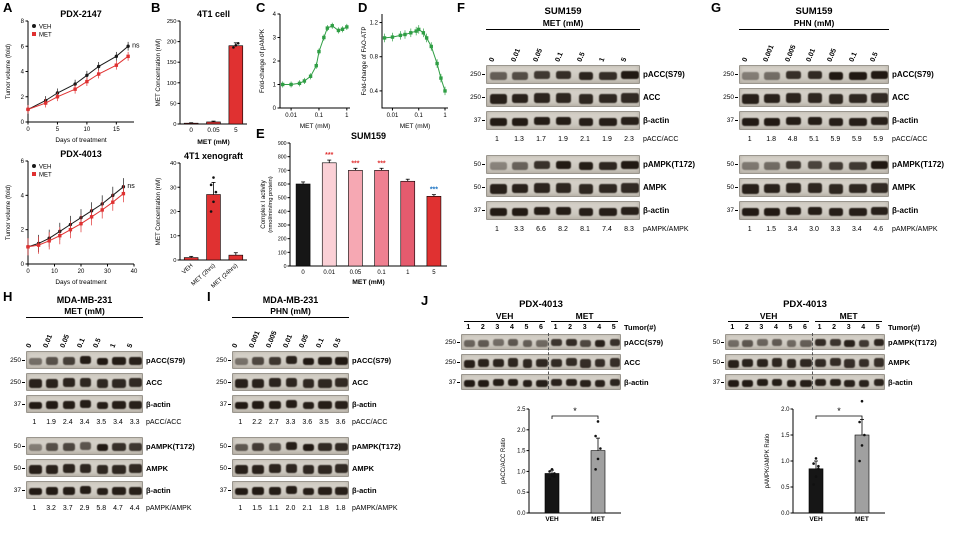 The height and width of the screenshot is (537, 960). What do you see at coordinates (434, 190) in the screenshot?
I see `significance-marks: ***` at bounding box center [434, 190].